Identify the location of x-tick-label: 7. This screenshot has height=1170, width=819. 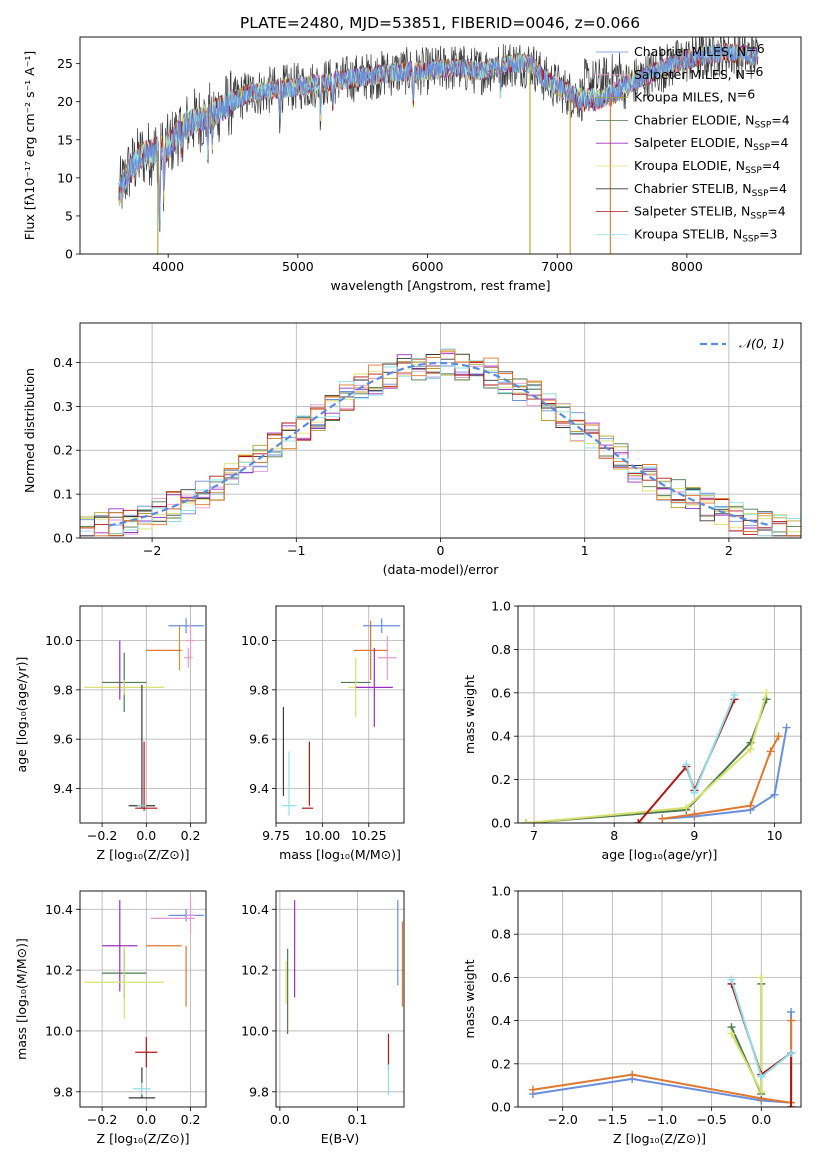
(534, 835).